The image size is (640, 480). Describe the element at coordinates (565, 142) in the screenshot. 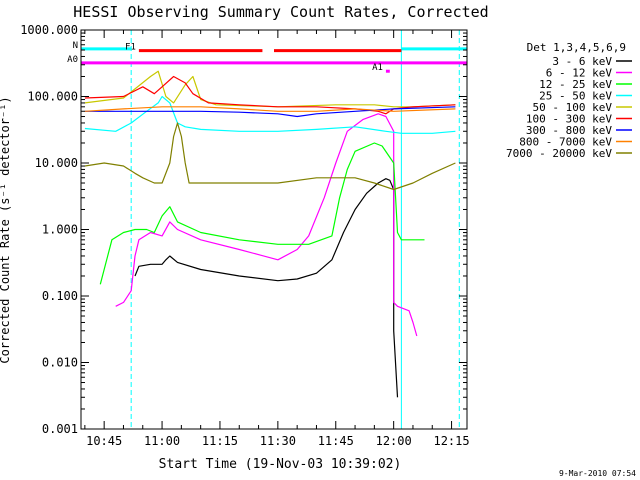

I see `legend-label: 800 - 7000 keV` at that location.